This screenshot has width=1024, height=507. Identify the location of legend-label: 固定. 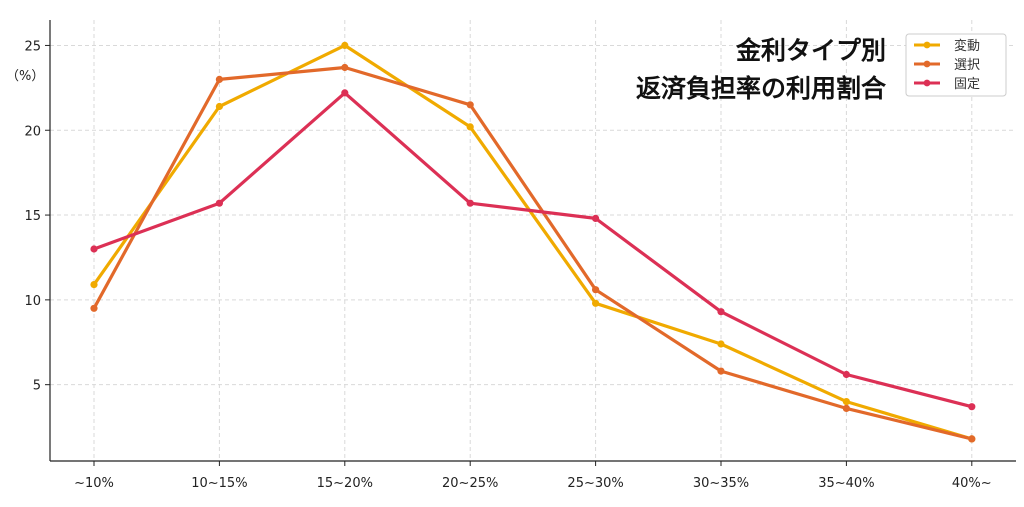
(967, 84).